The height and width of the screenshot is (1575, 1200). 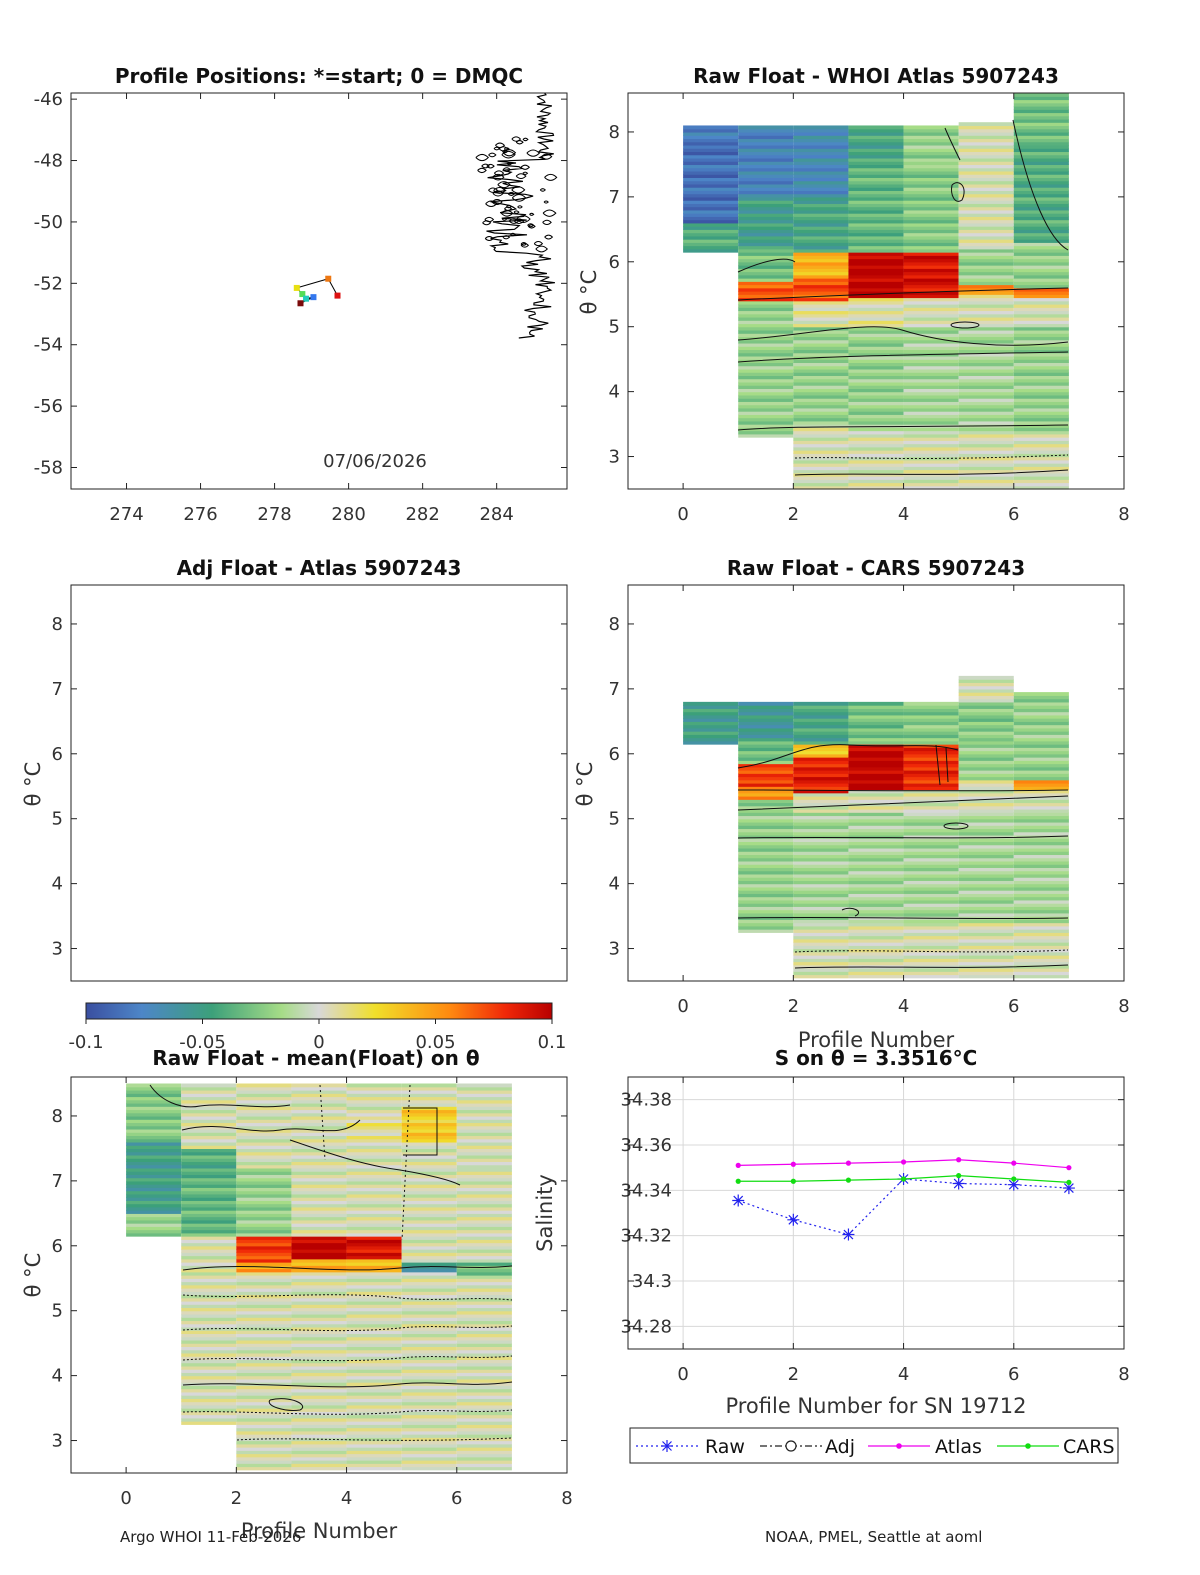 I want to click on footer-right: NOAA, PMEL, Seattle at aoml, so click(x=873, y=1537).